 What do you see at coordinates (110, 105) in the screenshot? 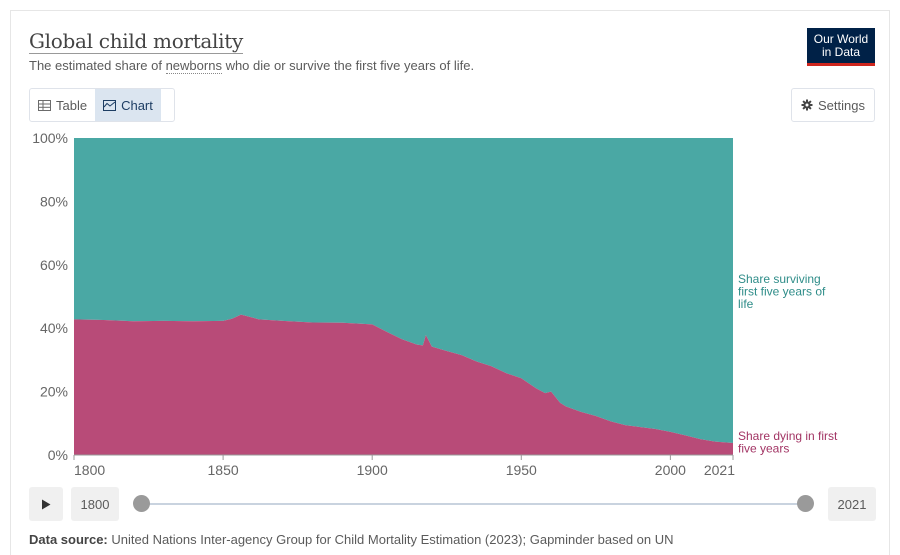
I see `chart-icon` at bounding box center [110, 105].